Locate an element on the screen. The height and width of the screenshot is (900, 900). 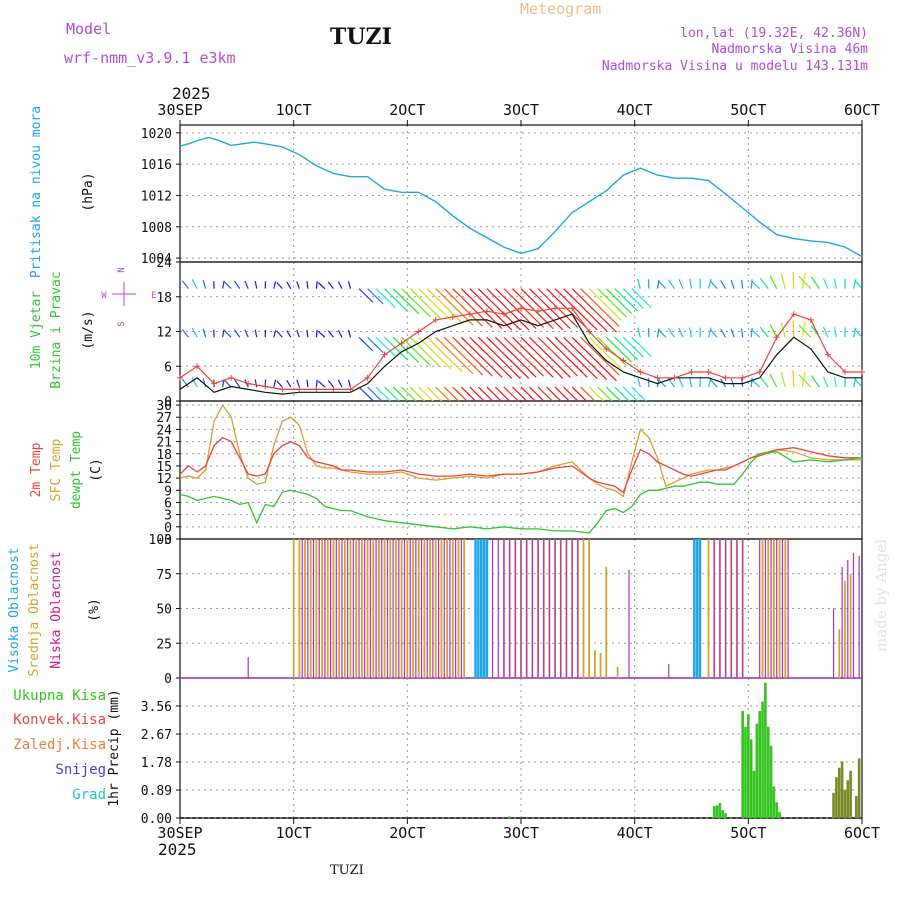
y-tick-label: 1008 is located at coordinates (156, 228).